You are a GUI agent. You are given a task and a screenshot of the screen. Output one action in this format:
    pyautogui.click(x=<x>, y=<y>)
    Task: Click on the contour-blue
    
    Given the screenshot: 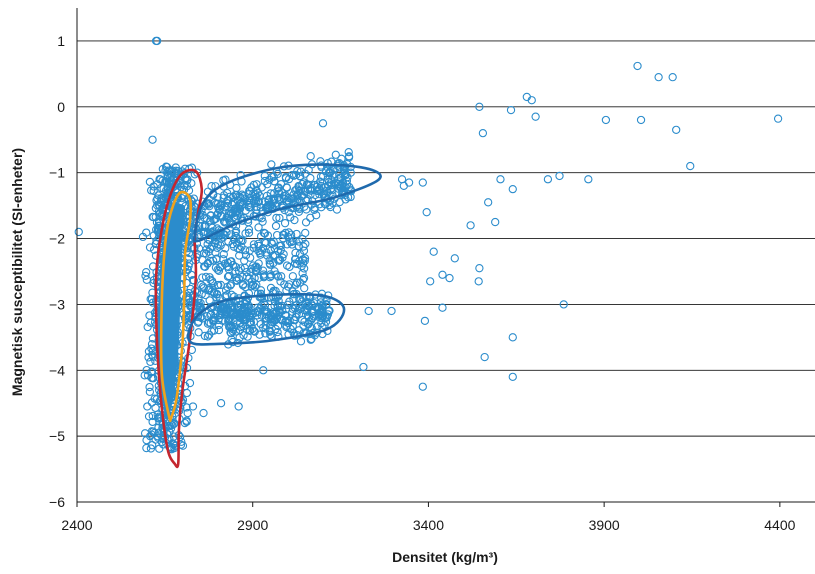 What is the action you would take?
    pyautogui.click(x=287, y=203)
    